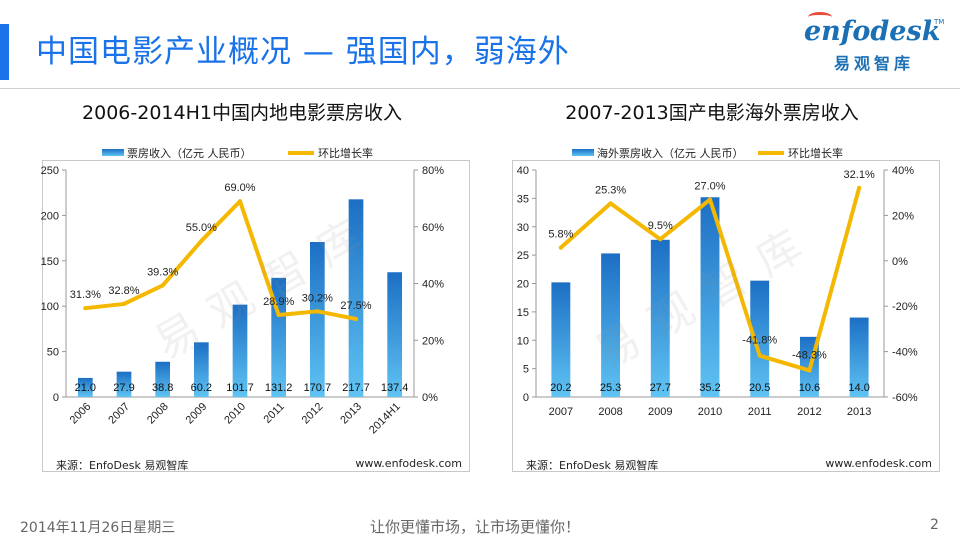  What do you see at coordinates (50, 262) in the screenshot?
I see `left-axis-tick-label: 150` at bounding box center [50, 262].